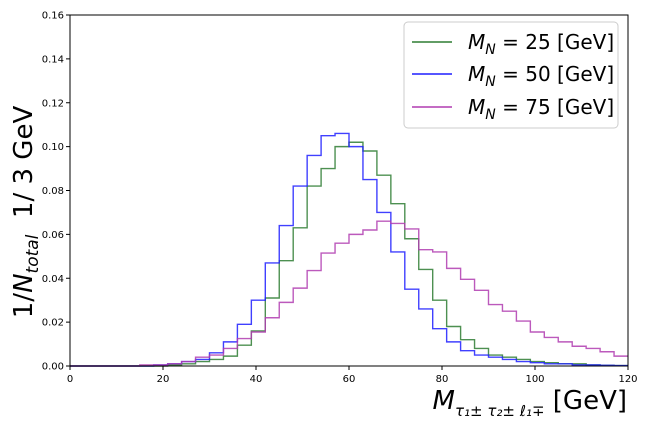 Image resolution: width=648 pixels, height=432 pixels. Describe the element at coordinates (541, 44) in the screenshot. I see `legend-label-0: MN = 25 [GeV]` at that location.